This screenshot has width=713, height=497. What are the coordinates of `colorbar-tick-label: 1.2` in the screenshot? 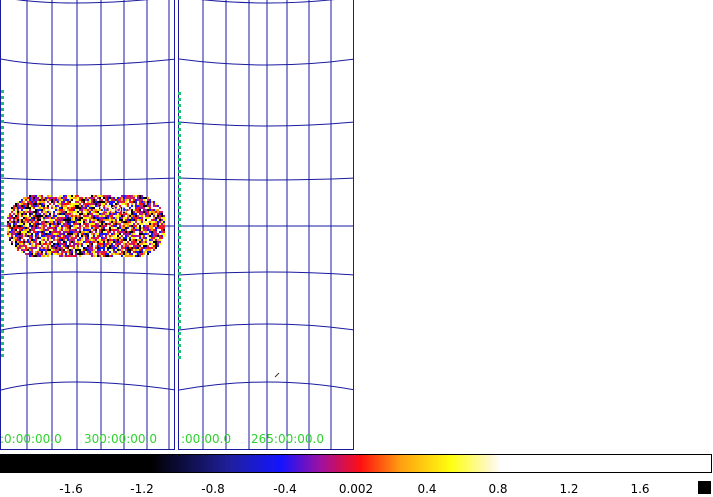 It's located at (569, 489).